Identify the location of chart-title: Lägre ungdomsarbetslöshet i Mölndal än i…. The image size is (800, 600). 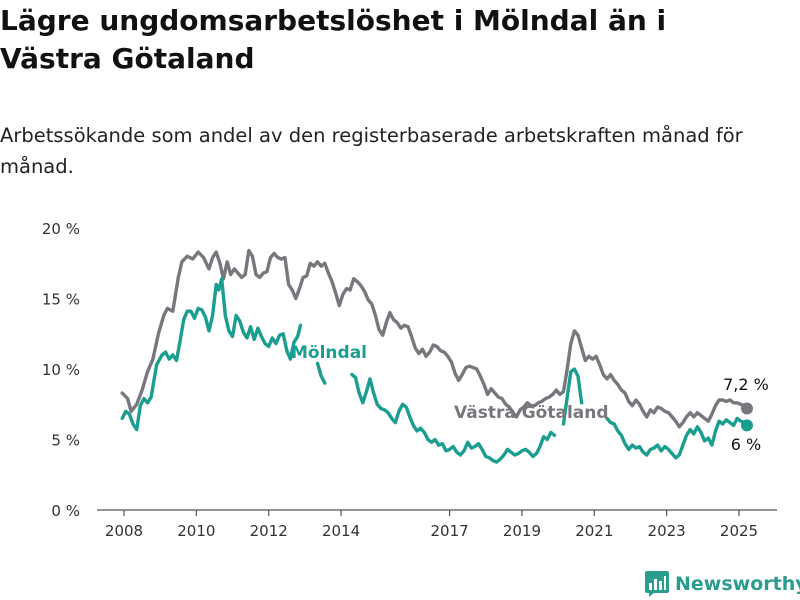
(333, 39).